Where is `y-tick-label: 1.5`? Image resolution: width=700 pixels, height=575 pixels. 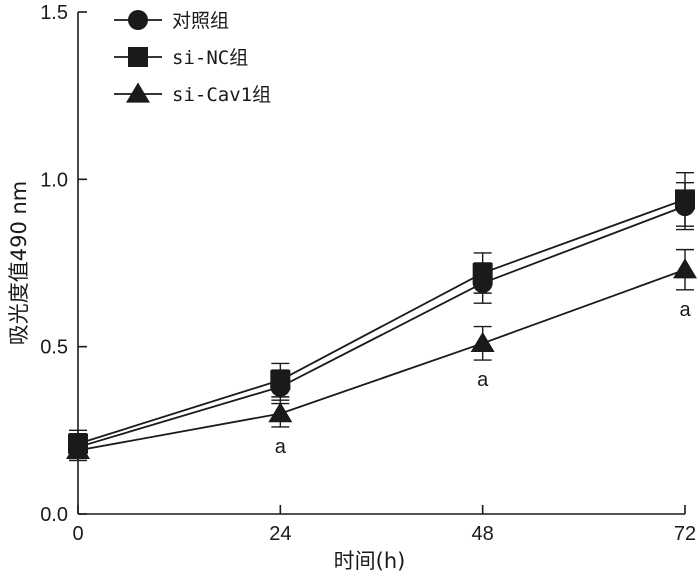
y-tick-label: 1.5 is located at coordinates (54, 13).